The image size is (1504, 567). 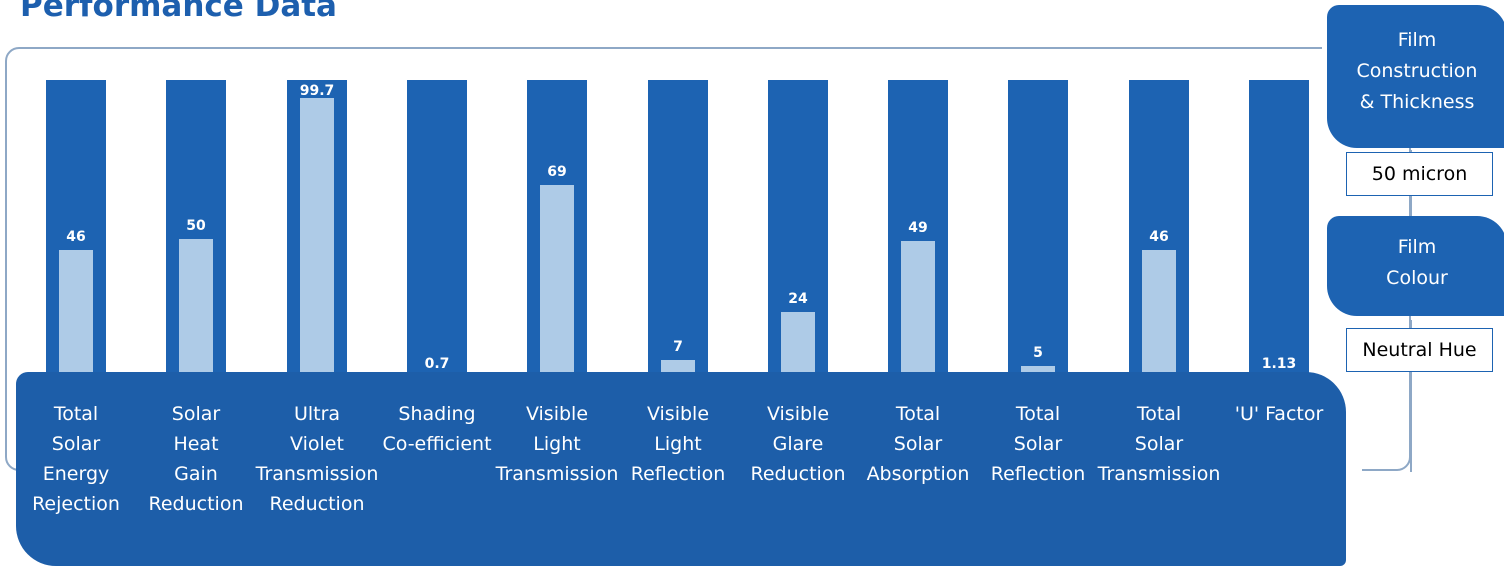 I want to click on bar-track: 50, so click(x=196, y=230).